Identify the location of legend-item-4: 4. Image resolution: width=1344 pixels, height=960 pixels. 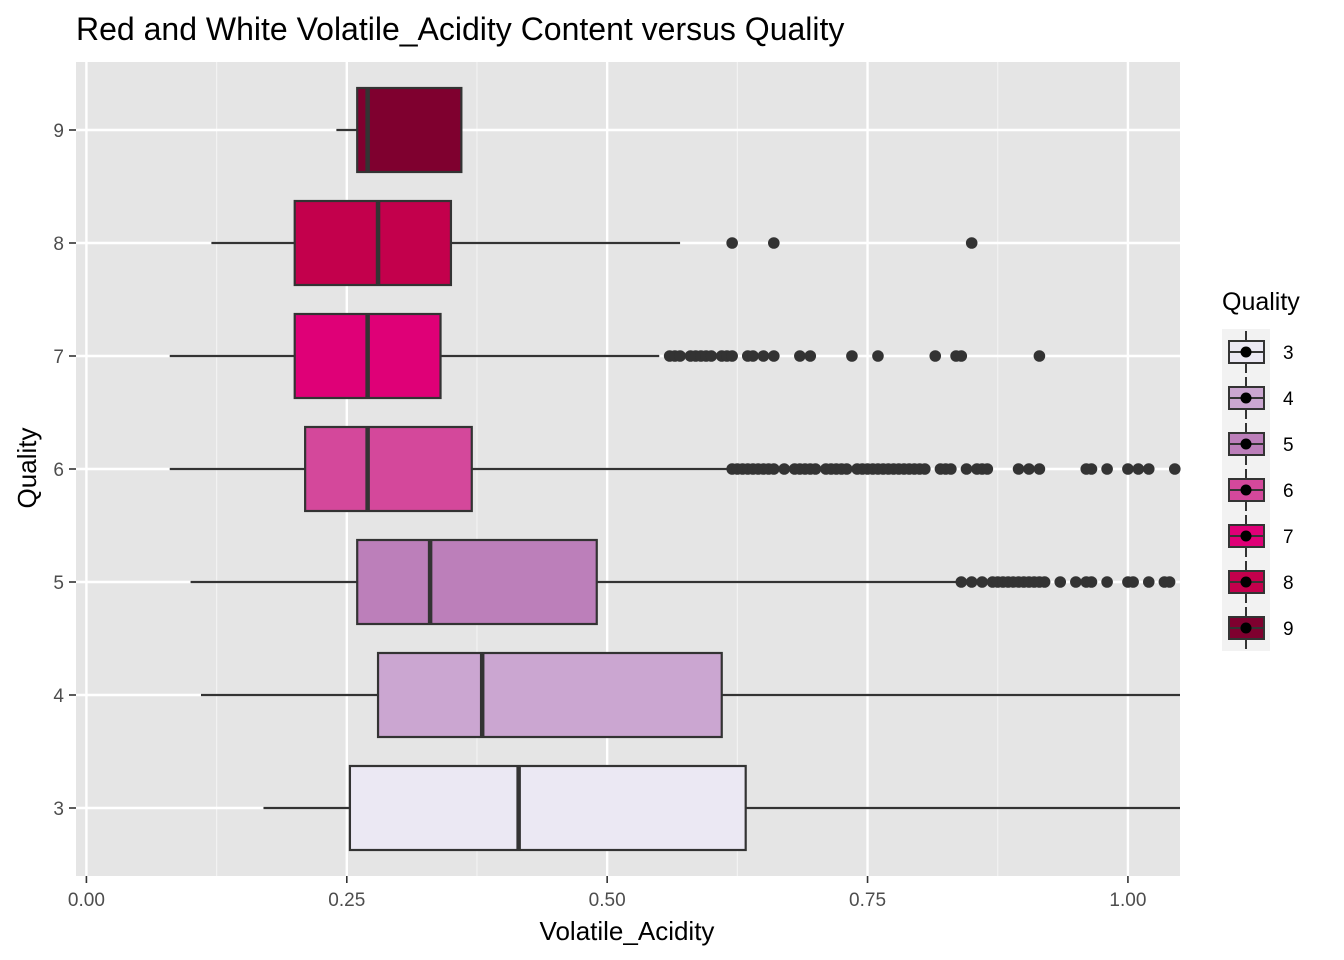
(1261, 398).